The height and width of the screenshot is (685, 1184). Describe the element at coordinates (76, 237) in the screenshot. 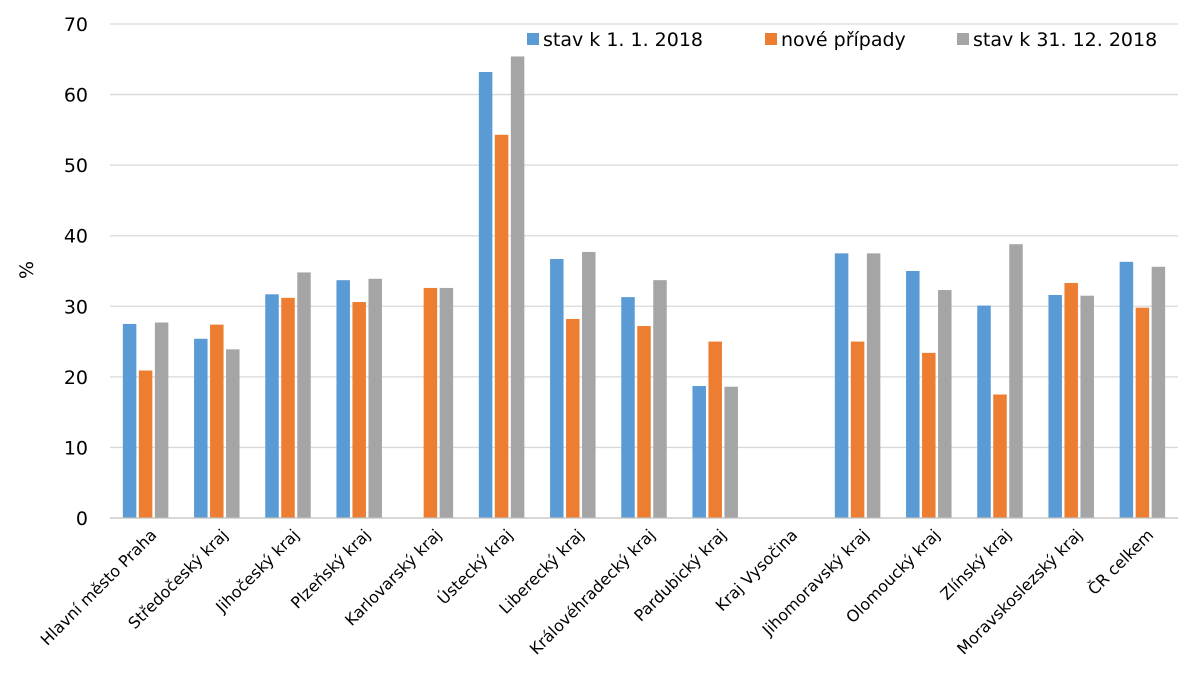

I see `y-tick-label: 40` at that location.